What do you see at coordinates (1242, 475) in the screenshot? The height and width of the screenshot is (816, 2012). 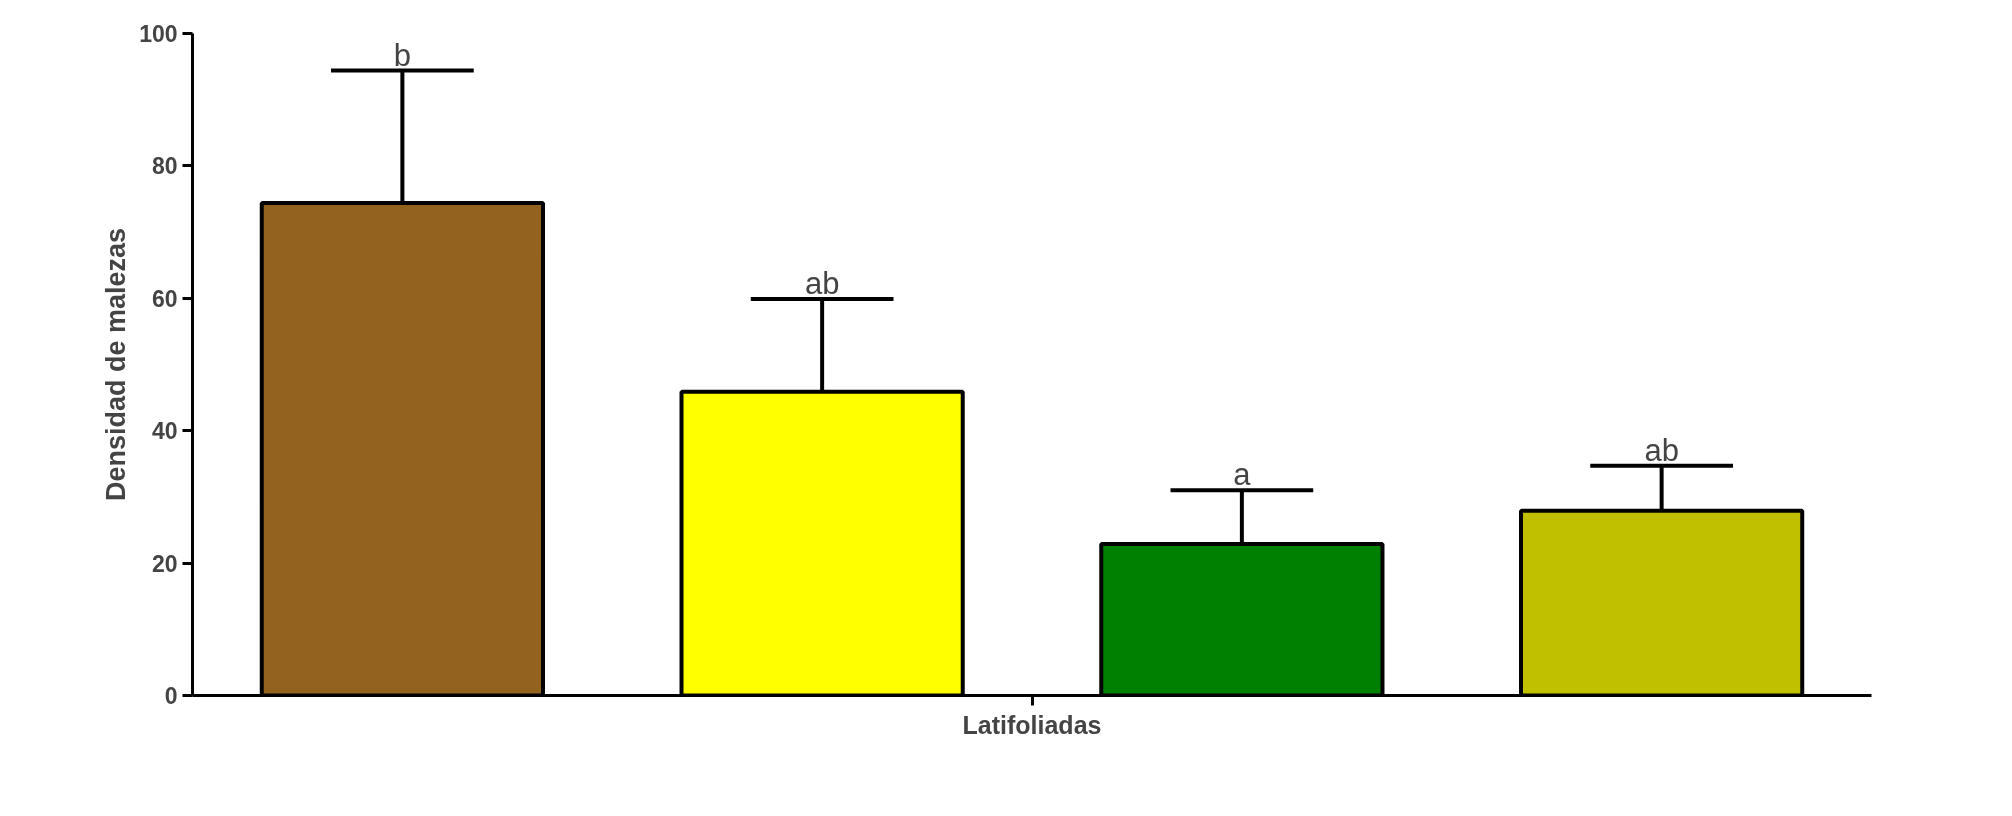 I see `annotation: a` at bounding box center [1242, 475].